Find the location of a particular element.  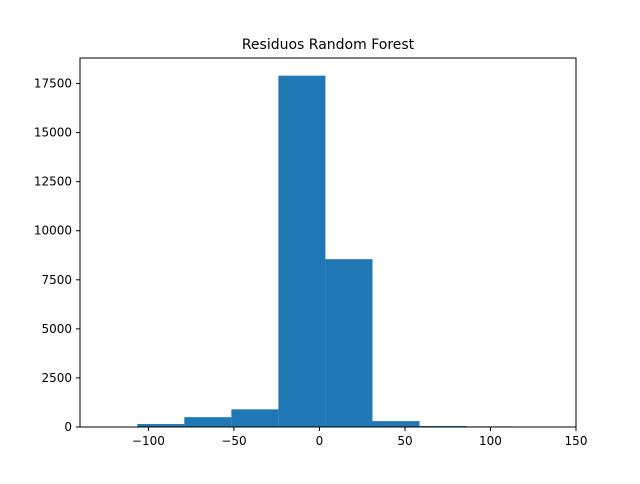

y-tick-label: 17500 is located at coordinates (53, 84).